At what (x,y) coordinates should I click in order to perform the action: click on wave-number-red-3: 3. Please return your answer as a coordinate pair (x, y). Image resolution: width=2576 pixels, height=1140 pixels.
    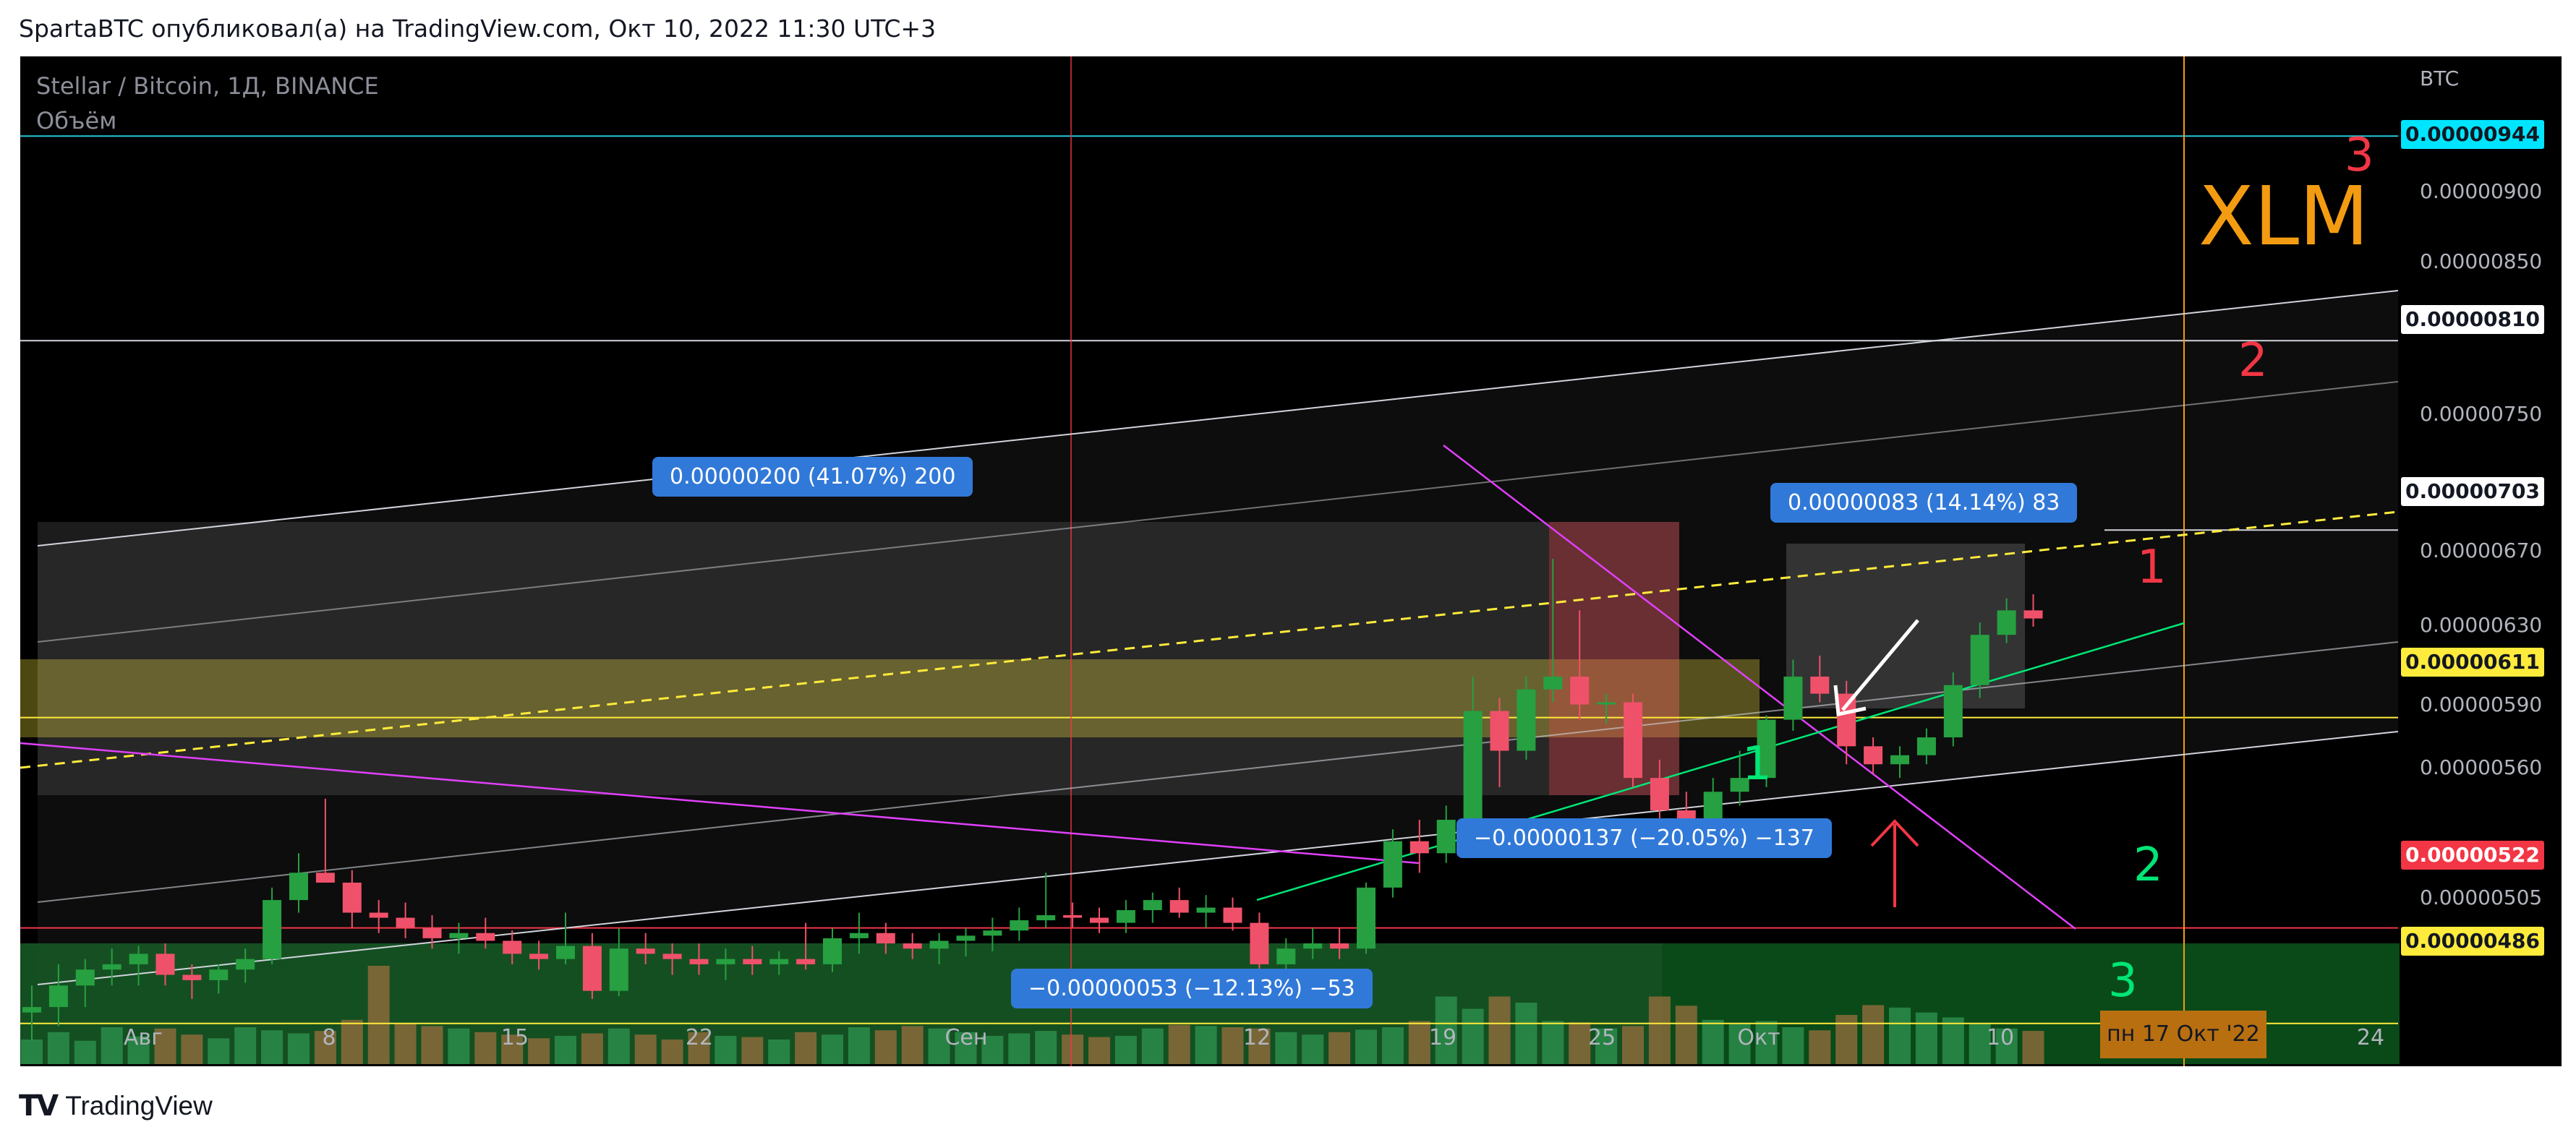
    Looking at the image, I should click on (2359, 155).